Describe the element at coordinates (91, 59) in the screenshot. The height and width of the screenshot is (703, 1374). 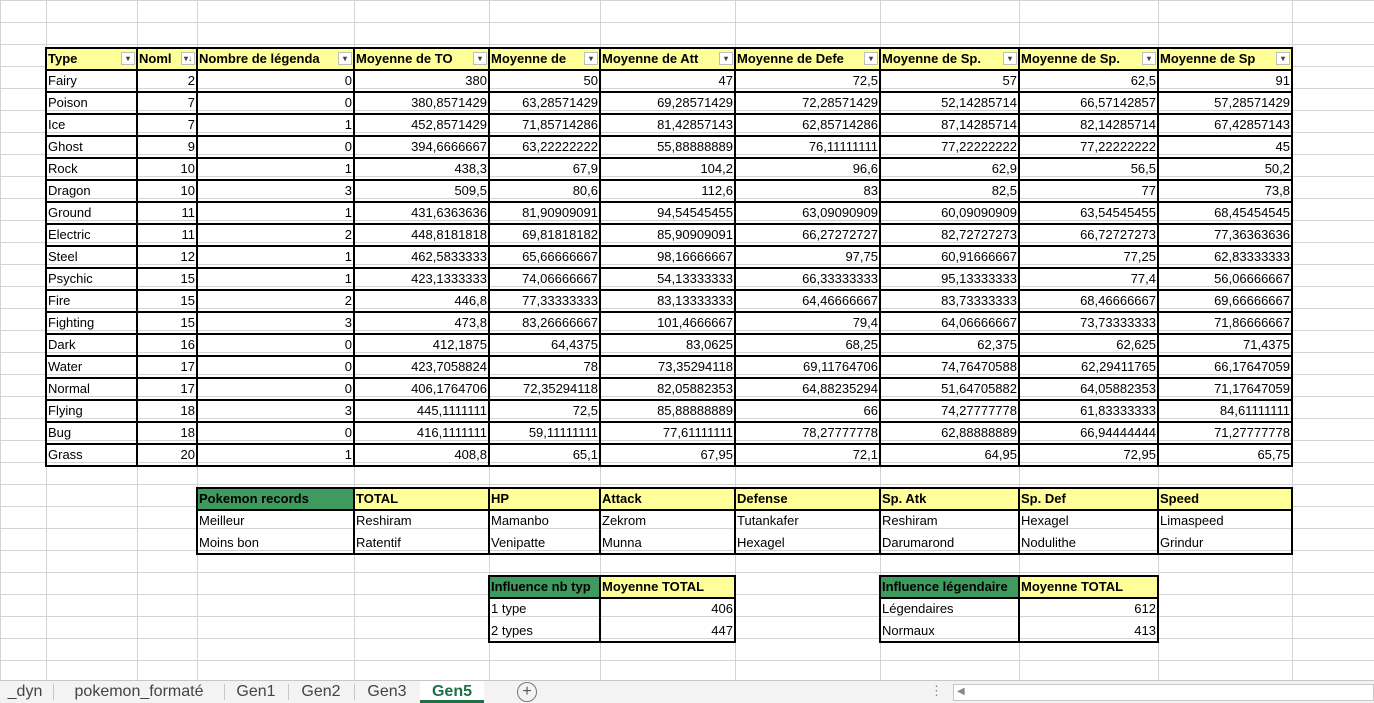
I see `column-header: Type ▾` at that location.